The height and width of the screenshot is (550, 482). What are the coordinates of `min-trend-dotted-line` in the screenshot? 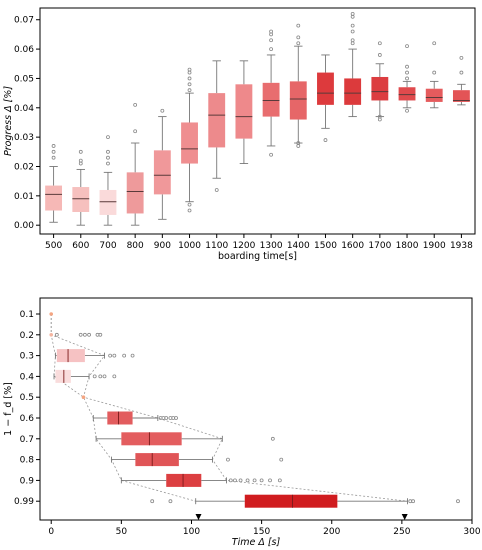 It's located at (123, 408).